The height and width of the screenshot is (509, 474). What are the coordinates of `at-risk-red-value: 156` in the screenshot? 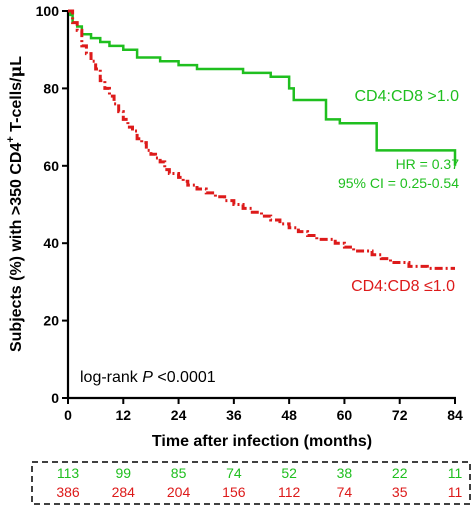 It's located at (234, 492).